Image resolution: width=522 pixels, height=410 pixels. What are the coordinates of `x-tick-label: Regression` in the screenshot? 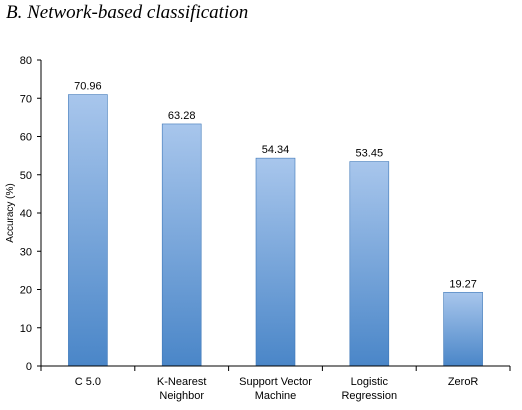 It's located at (369, 396).